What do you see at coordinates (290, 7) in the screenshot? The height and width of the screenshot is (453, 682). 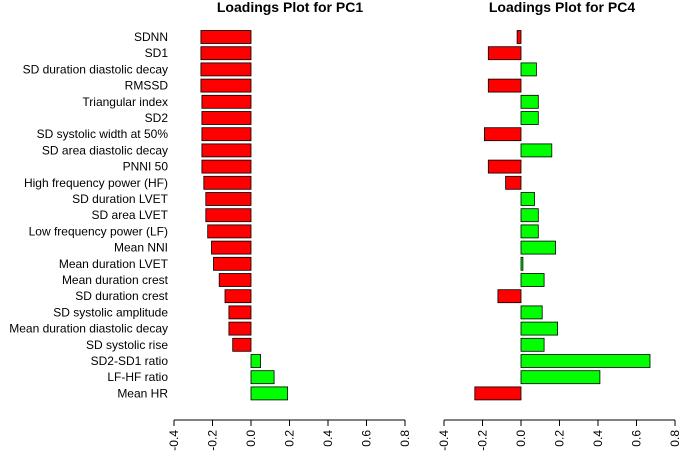 I see `pc1-title: Loadings Plot for PC1` at bounding box center [290, 7].